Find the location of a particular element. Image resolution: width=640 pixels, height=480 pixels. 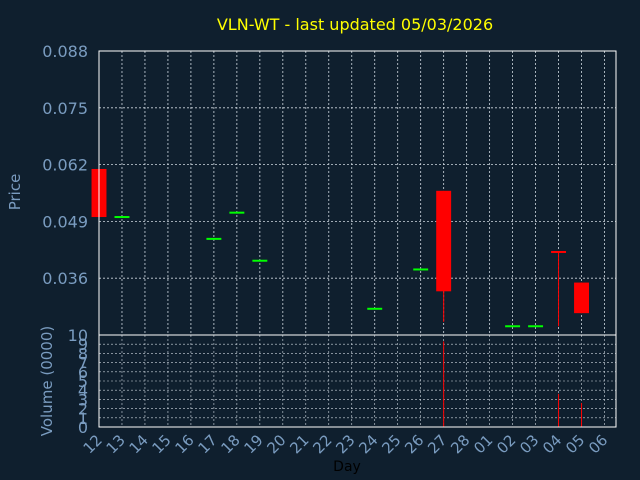

chart-title: VLN-WT - last updated 05/03/2026 is located at coordinates (355, 24).